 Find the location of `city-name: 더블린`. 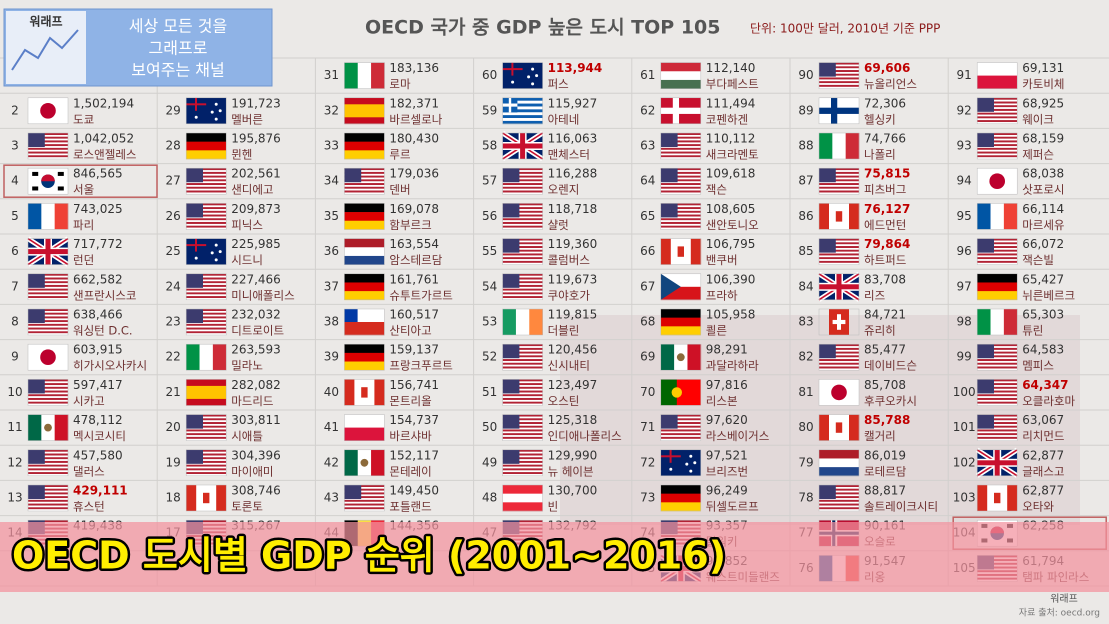

city-name: 더블린 is located at coordinates (564, 331).